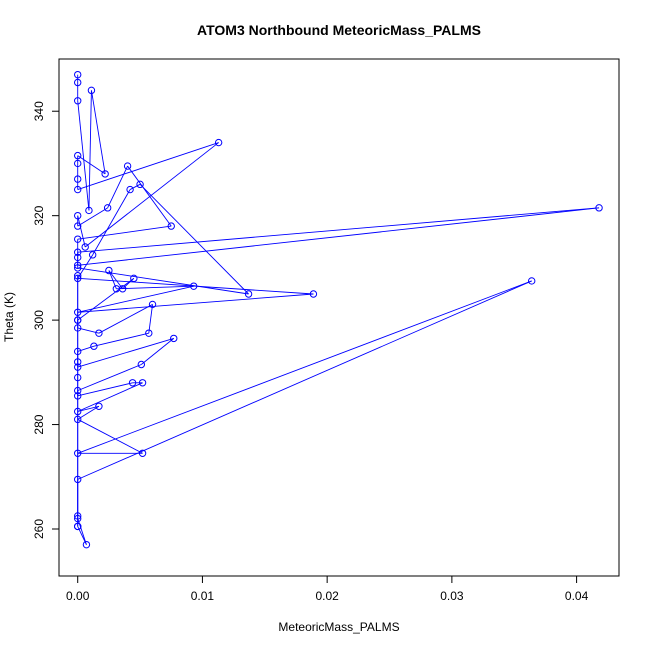 This screenshot has width=650, height=650. What do you see at coordinates (39, 215) in the screenshot?
I see `y-tick-label: 320` at bounding box center [39, 215].